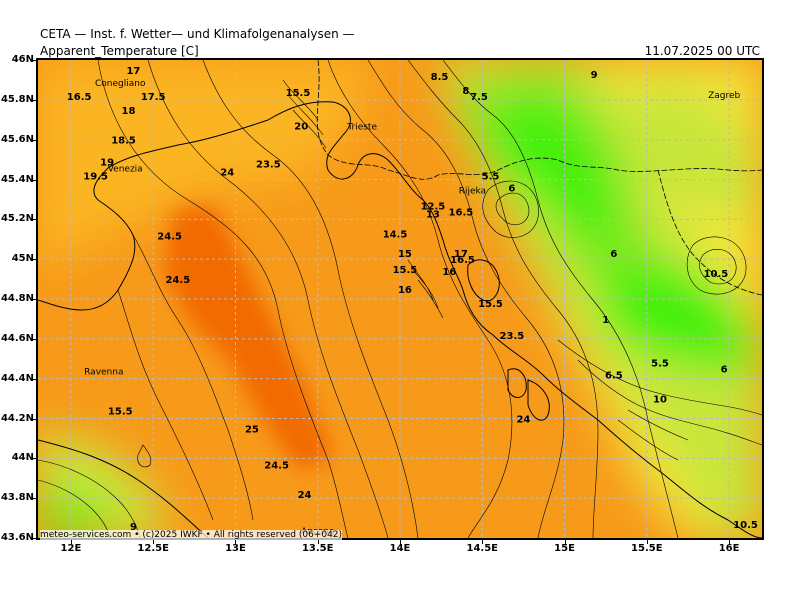  Describe the element at coordinates (71, 548) in the screenshot. I see `lon-tick-label: 12E` at that location.